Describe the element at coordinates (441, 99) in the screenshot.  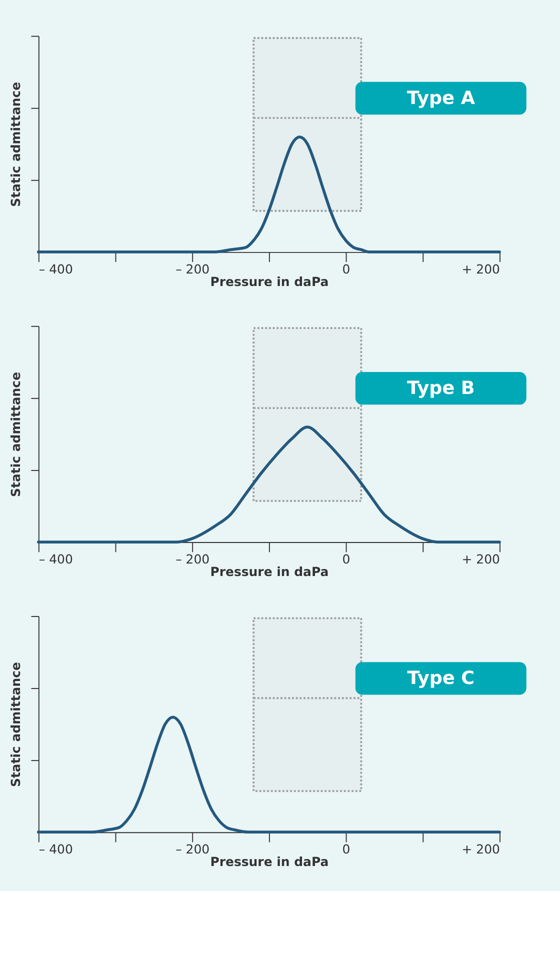
I see `text: Type A` at that location.